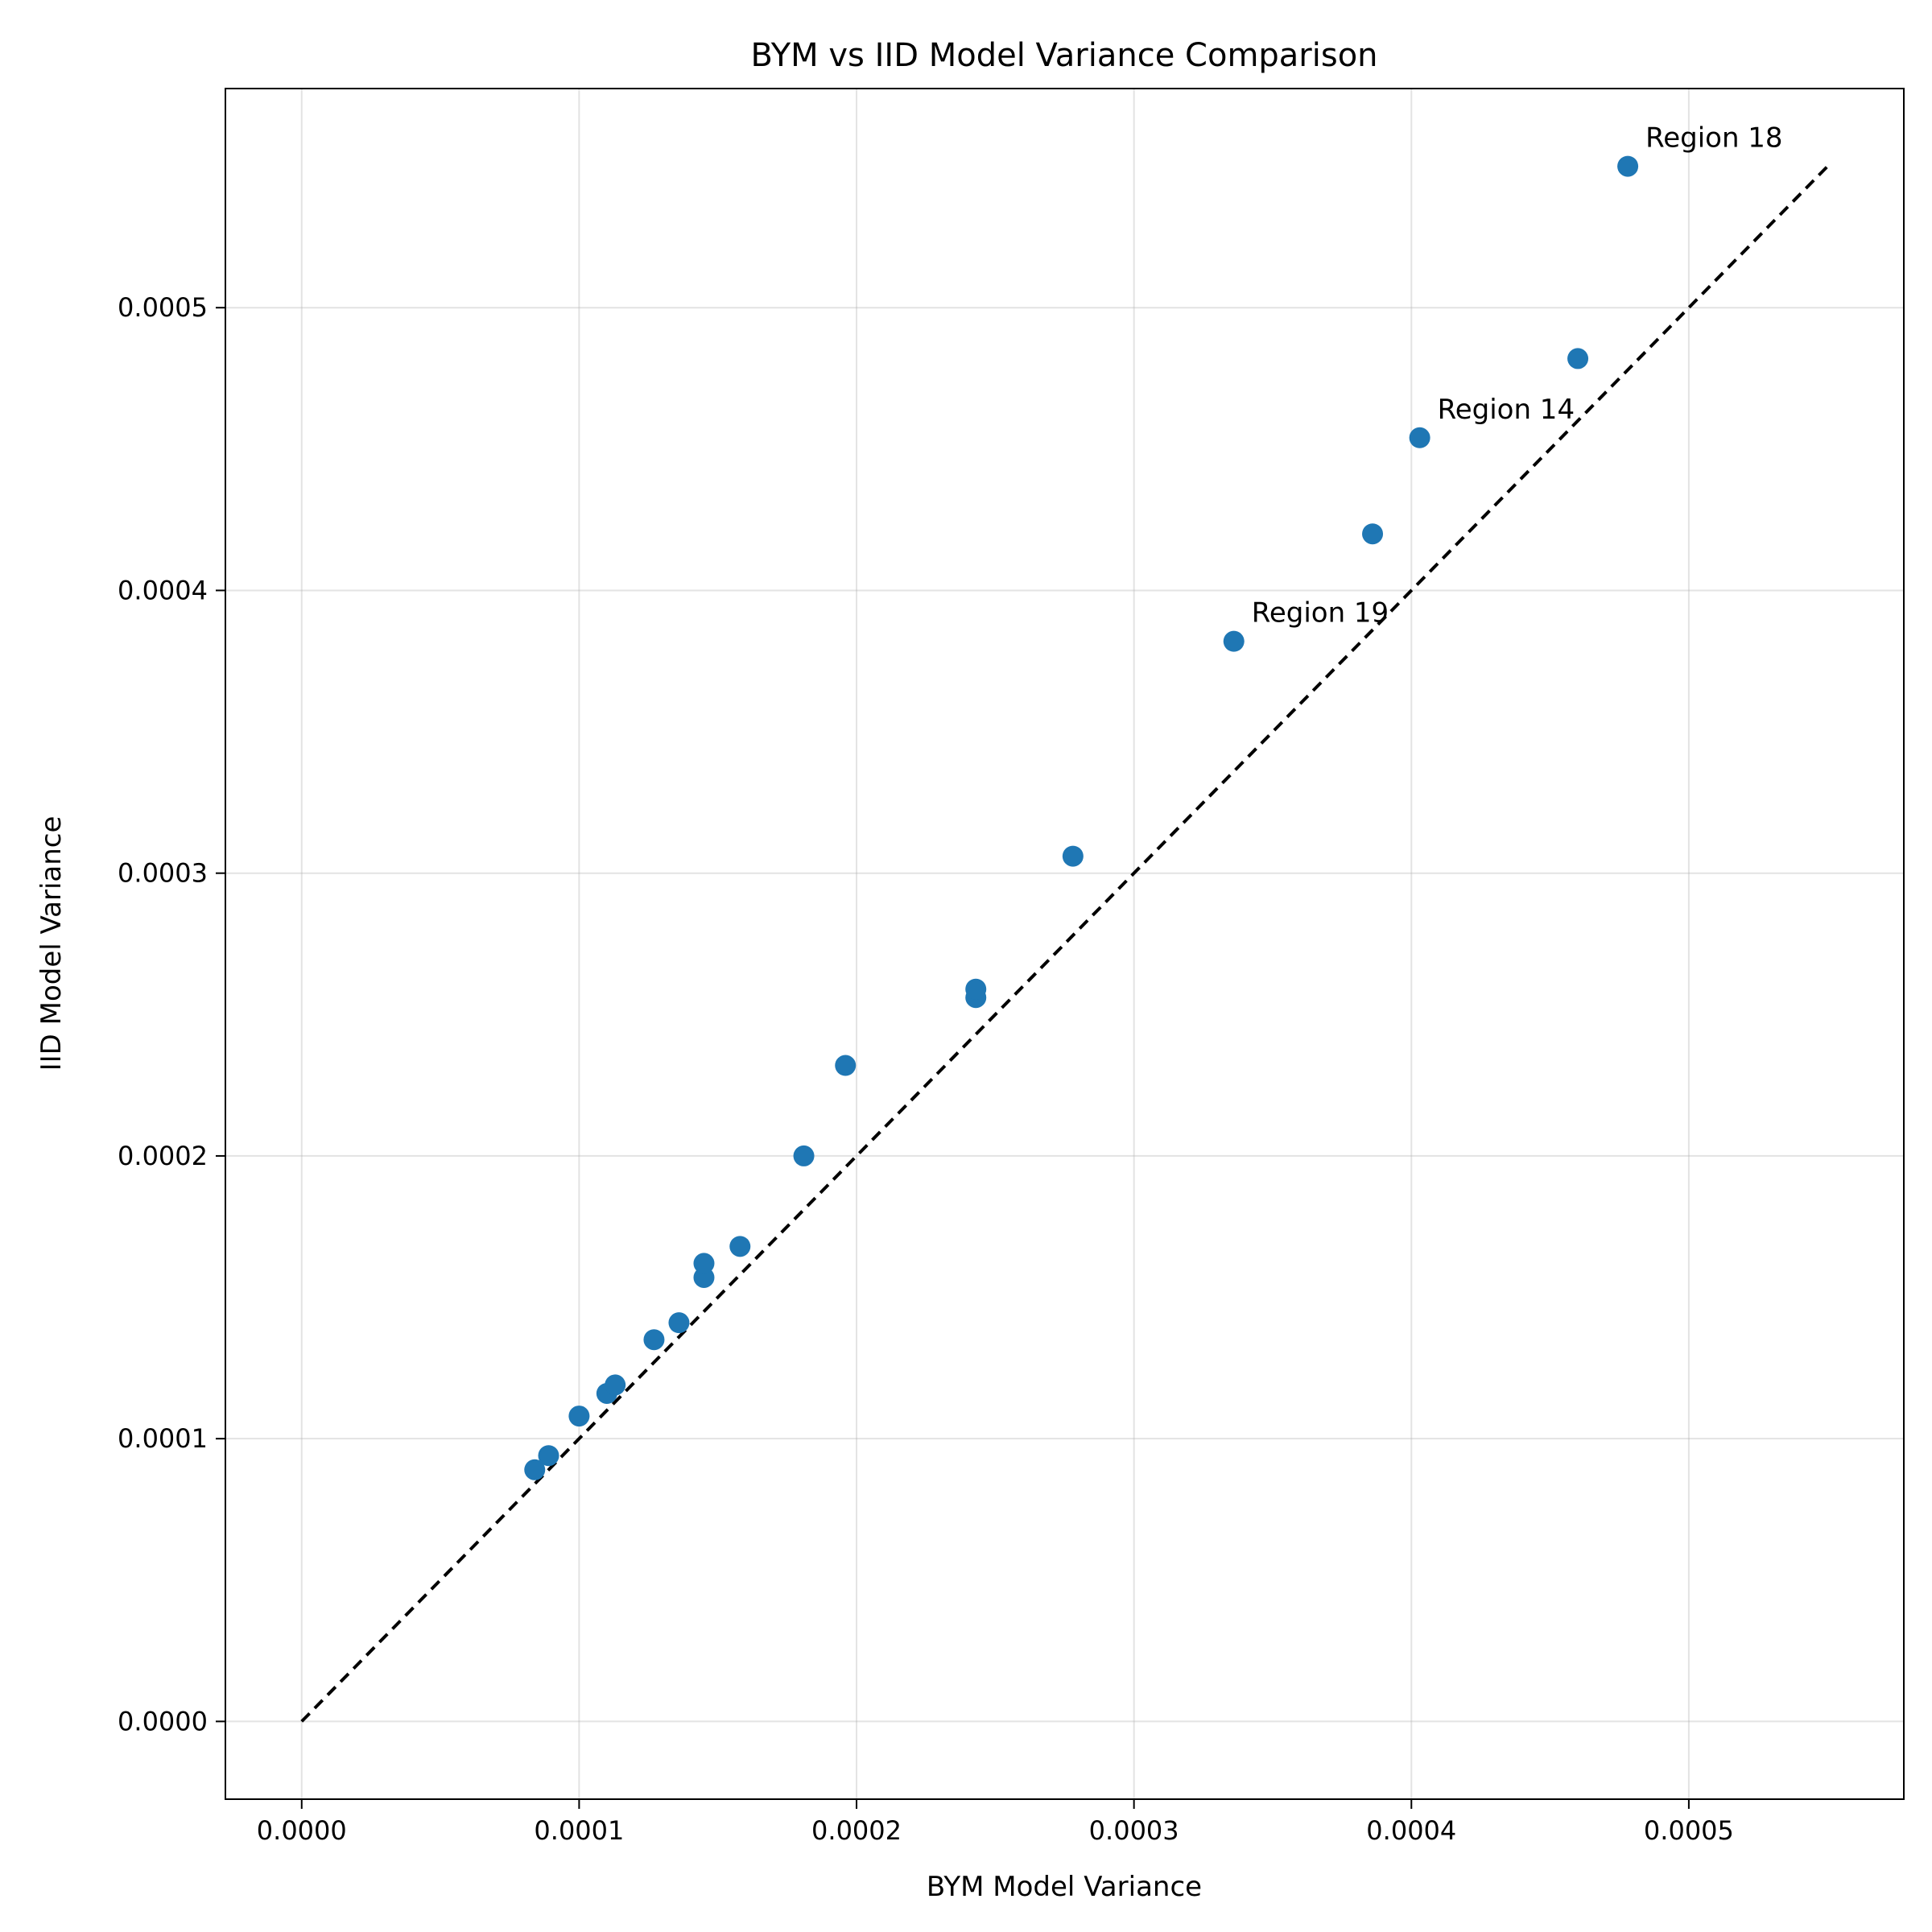 This screenshot has width=1932, height=1932. I want to click on x-tick-label: 0.0004, so click(1411, 1830).